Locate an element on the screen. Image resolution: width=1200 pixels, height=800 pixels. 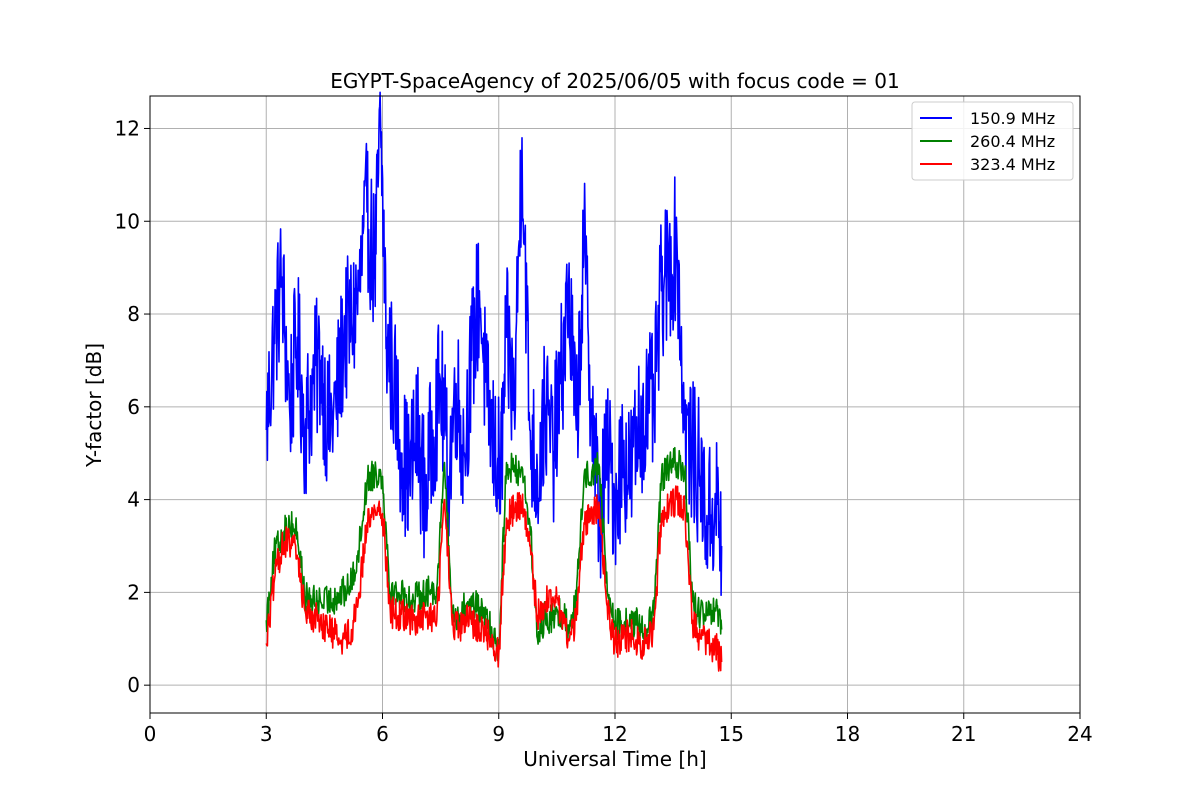
x-tick-label: 21 is located at coordinates (963, 734).